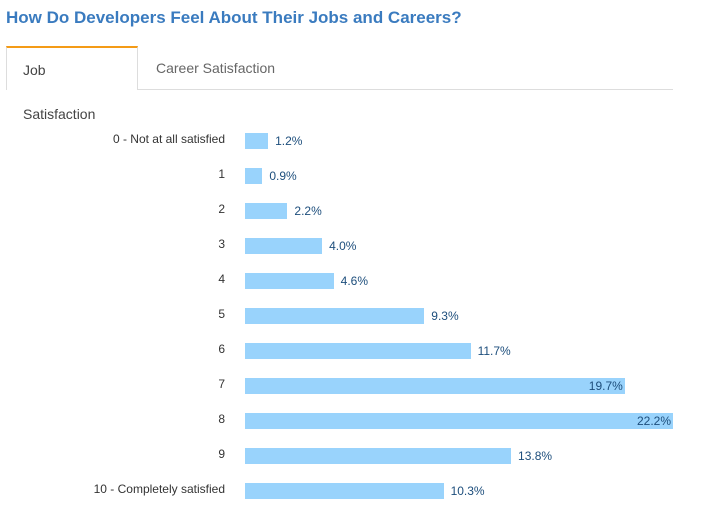 The width and height of the screenshot is (709, 521). What do you see at coordinates (221, 349) in the screenshot?
I see `category-label: 6` at bounding box center [221, 349].